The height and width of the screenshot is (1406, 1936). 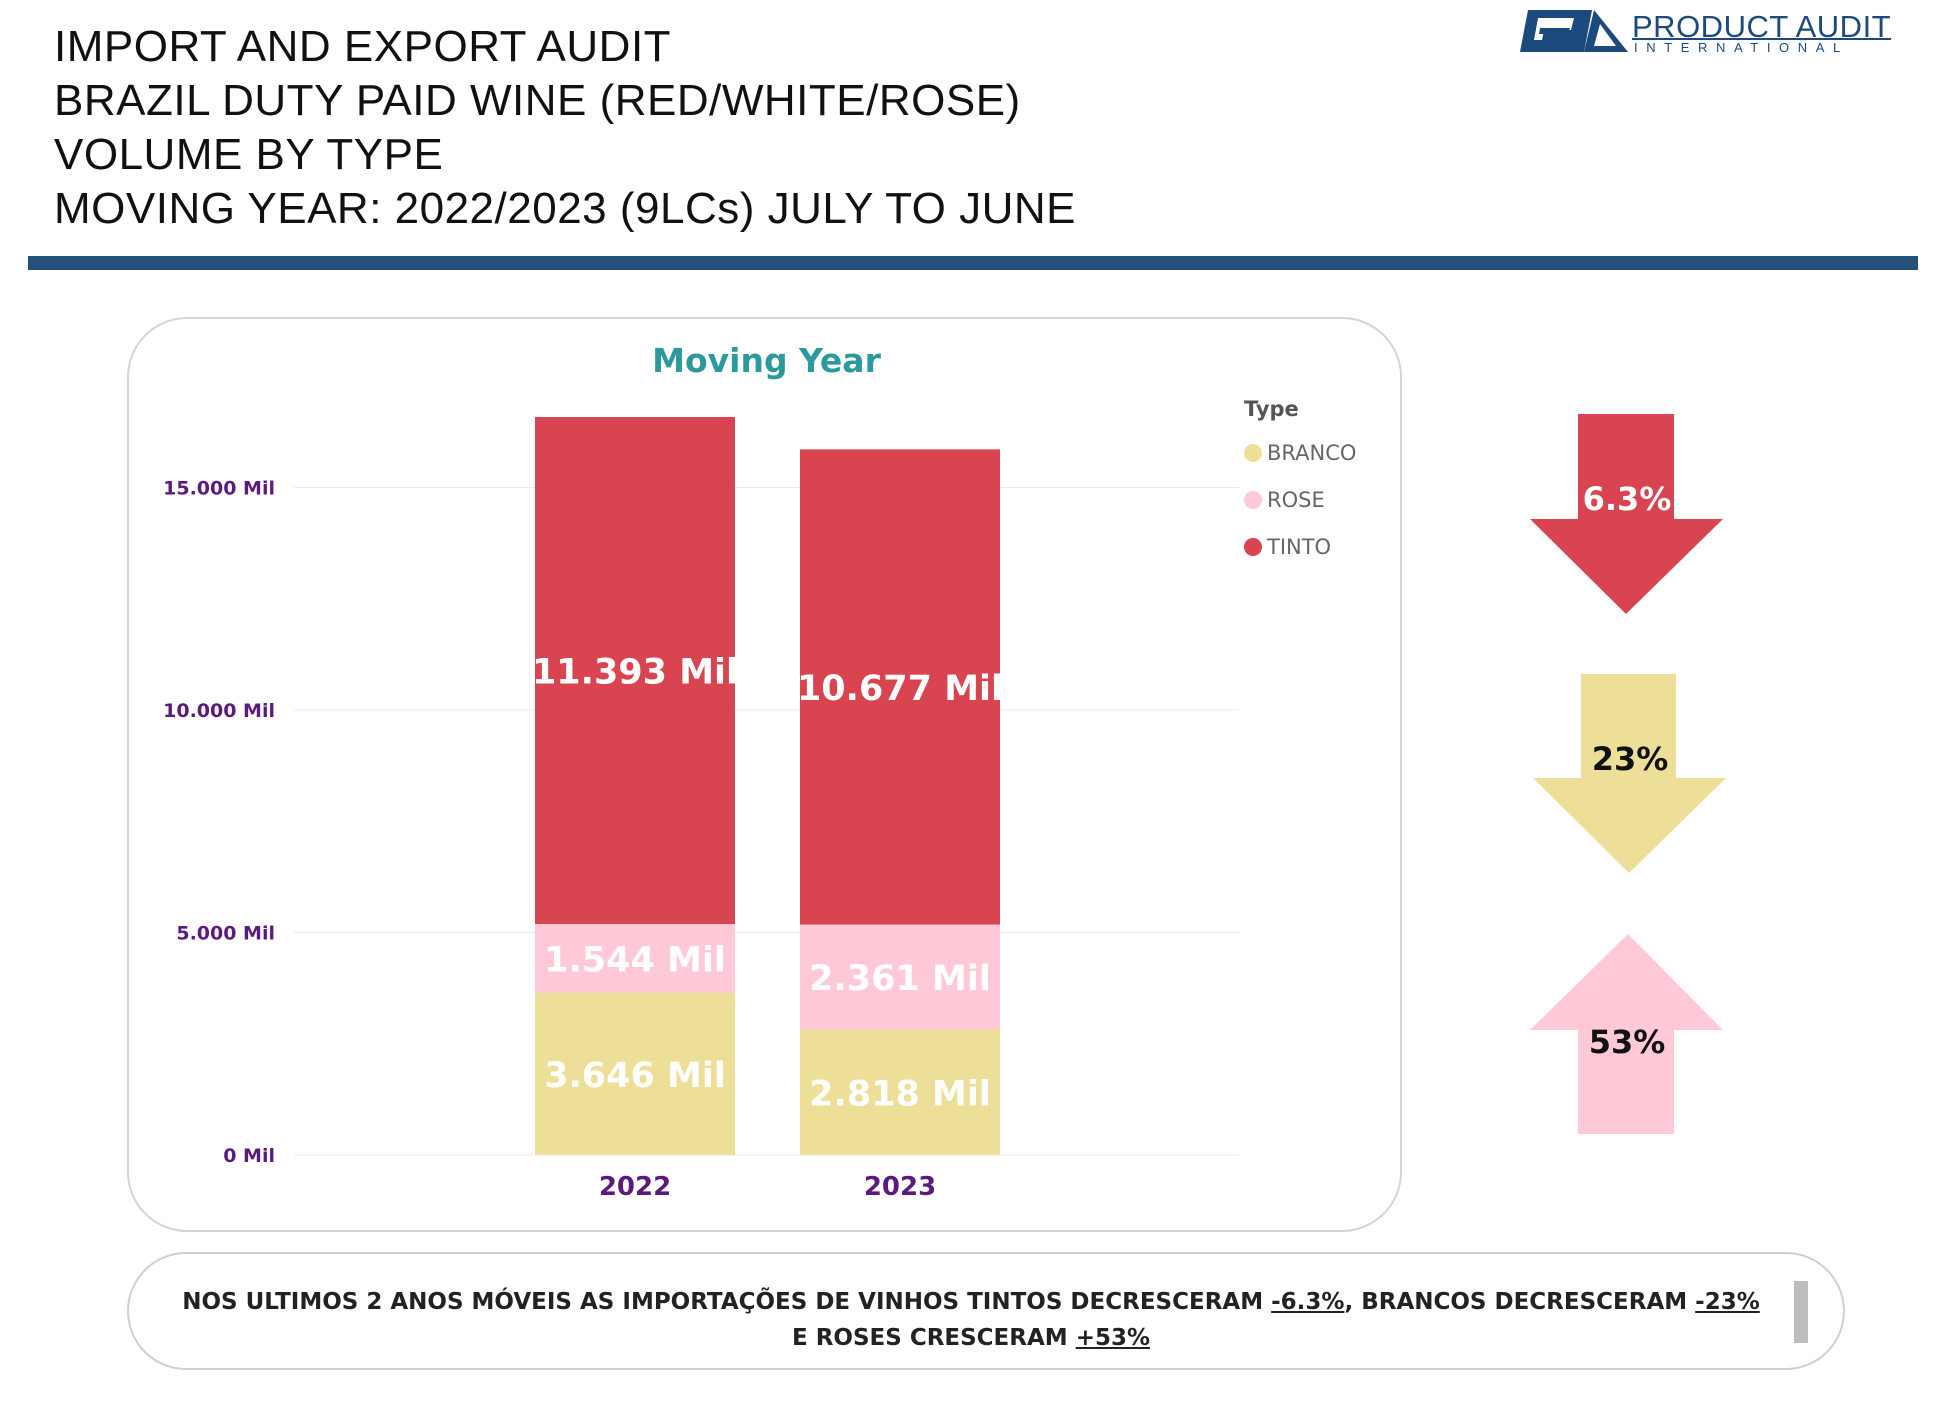 I want to click on legend-item-rose: ROSE, so click(x=1300, y=499).